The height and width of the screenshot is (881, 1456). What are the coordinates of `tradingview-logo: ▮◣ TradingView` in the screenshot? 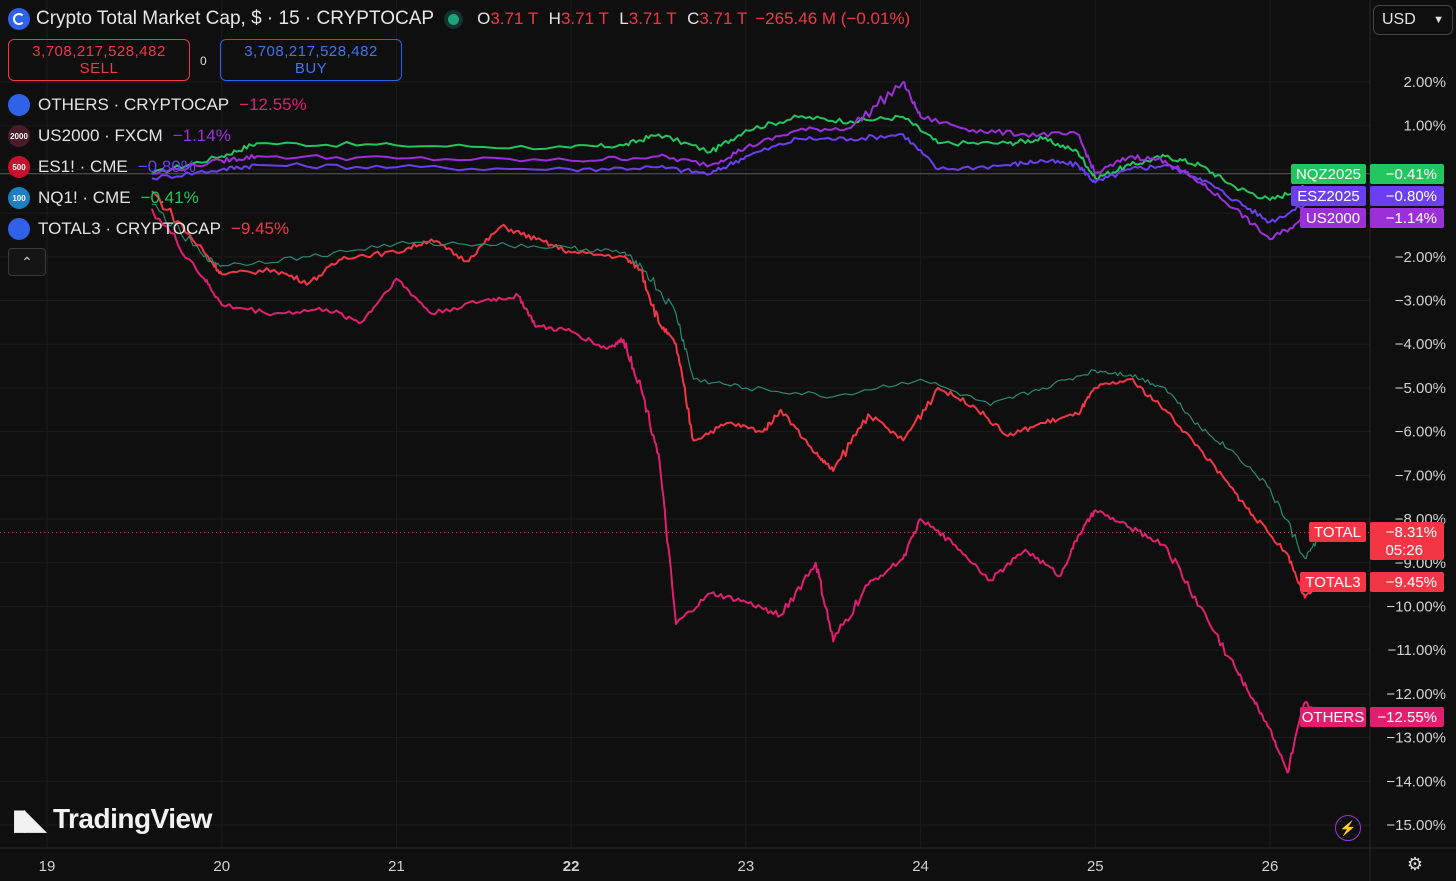 It's located at (112, 819).